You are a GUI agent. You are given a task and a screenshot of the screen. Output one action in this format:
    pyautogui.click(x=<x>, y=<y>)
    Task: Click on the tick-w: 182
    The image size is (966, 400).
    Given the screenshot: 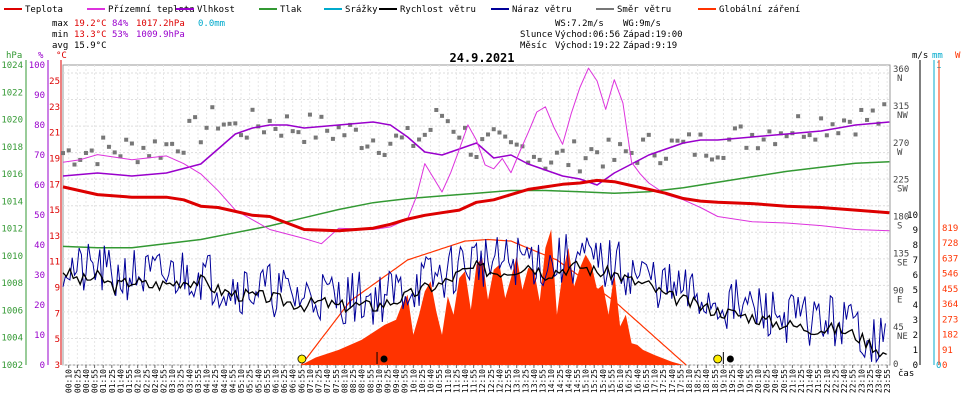 What is the action you would take?
    pyautogui.click(x=950, y=336)
    